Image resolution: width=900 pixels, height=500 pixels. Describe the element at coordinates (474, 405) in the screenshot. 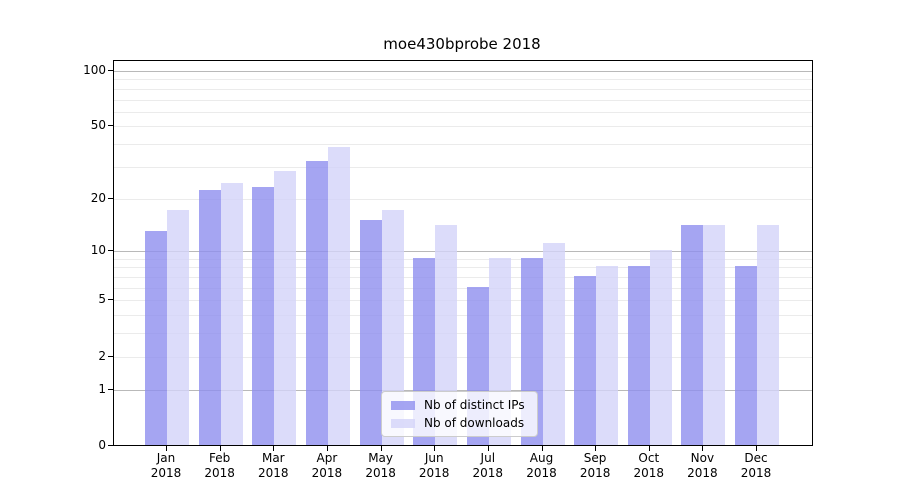

I see `legend-label: Nb of distinct IPs` at that location.